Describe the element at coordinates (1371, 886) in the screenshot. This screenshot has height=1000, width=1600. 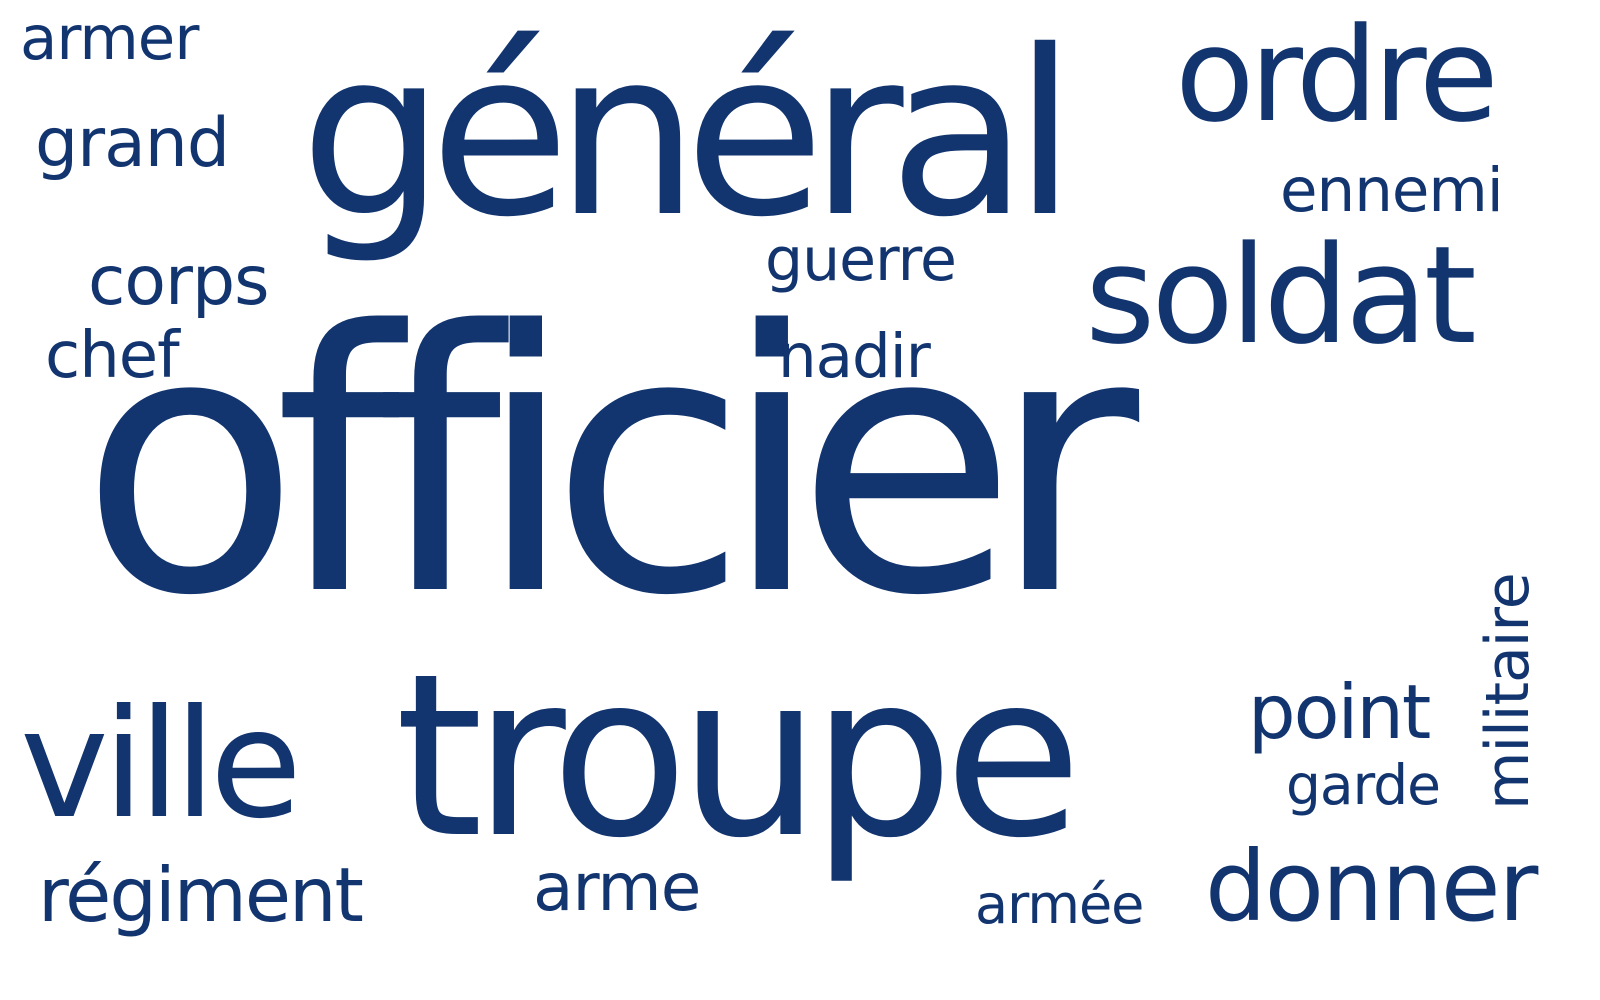
I see `word-donner: donner` at that location.